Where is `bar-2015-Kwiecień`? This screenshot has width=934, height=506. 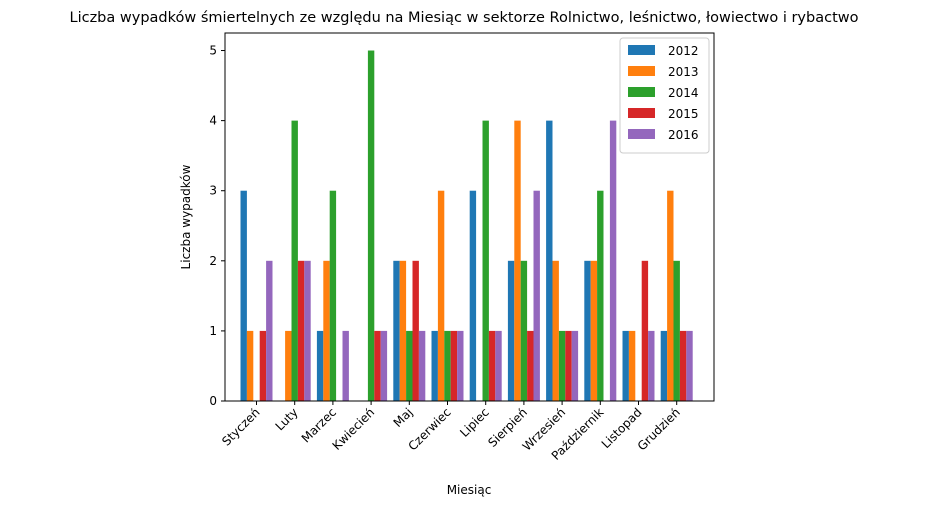 bar-2015-Kwiecień is located at coordinates (377, 365).